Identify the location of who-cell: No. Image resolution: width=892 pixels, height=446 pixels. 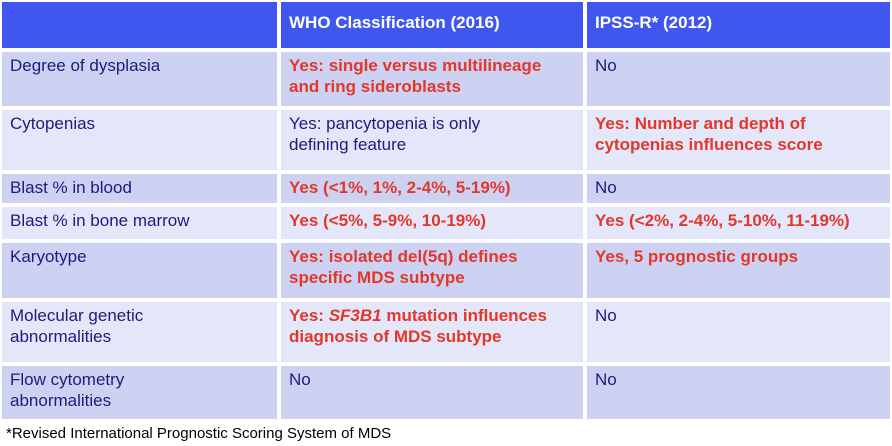
(432, 392).